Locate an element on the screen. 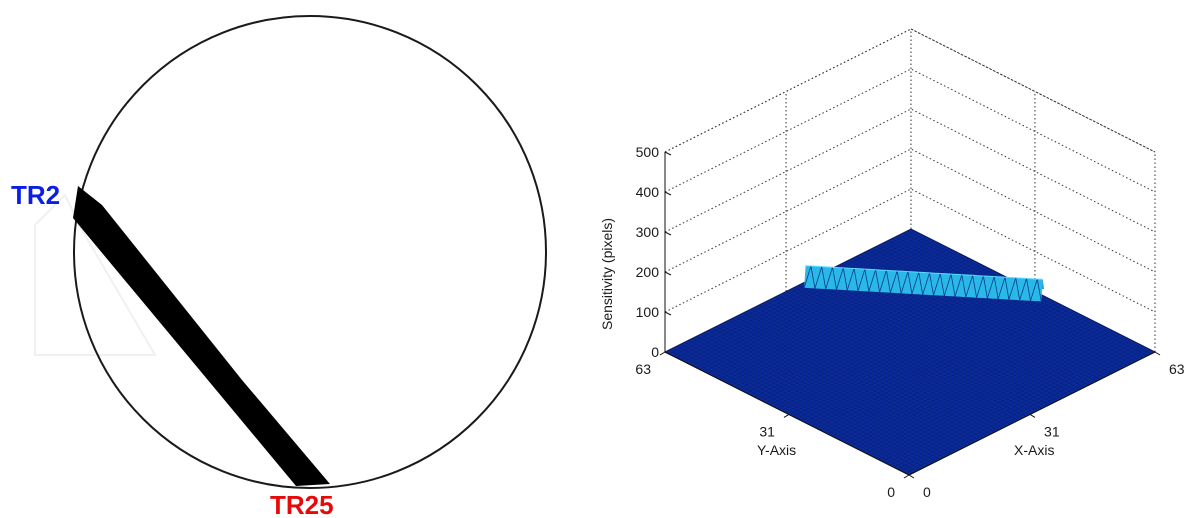 The image size is (1185, 518). y-tick-label: 0 is located at coordinates (891, 492).